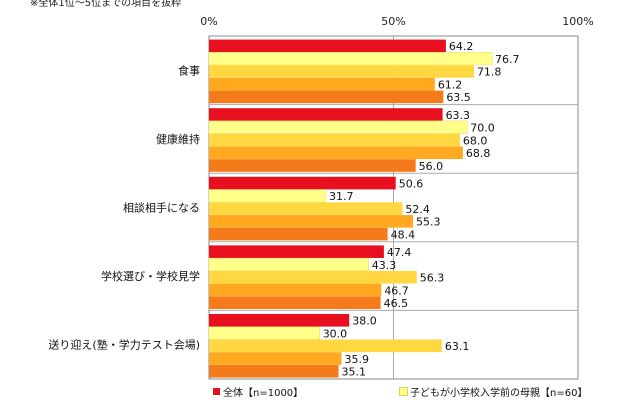 Image resolution: width=640 pixels, height=400 pixels. I want to click on bar-value-label: 70.0, so click(482, 128).